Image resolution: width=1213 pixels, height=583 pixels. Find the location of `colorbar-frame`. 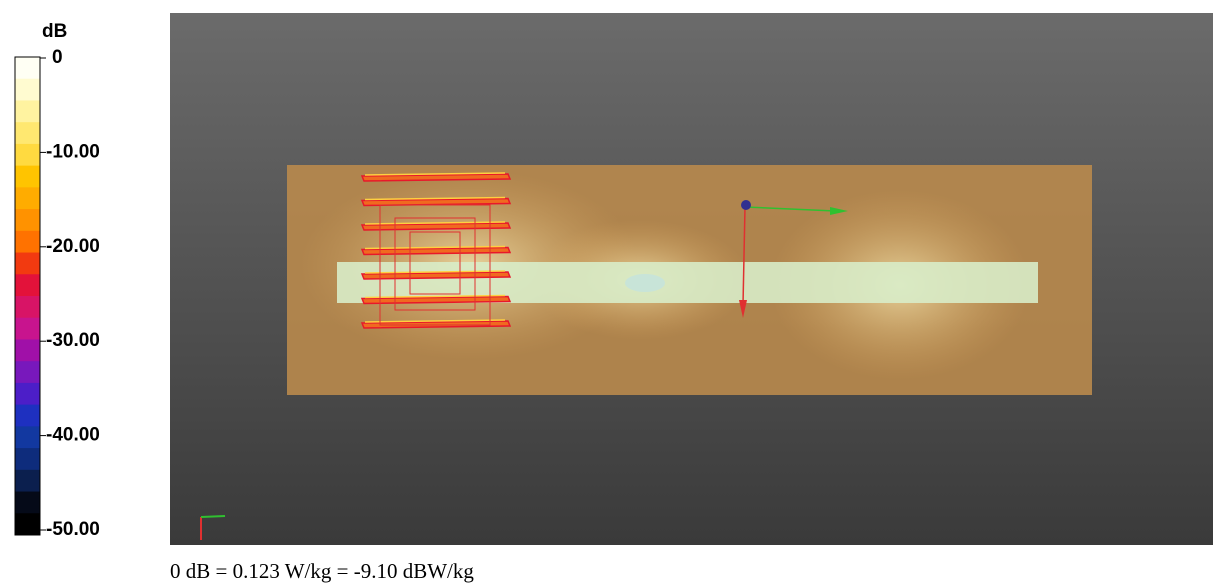

colorbar-frame is located at coordinates (27, 296).